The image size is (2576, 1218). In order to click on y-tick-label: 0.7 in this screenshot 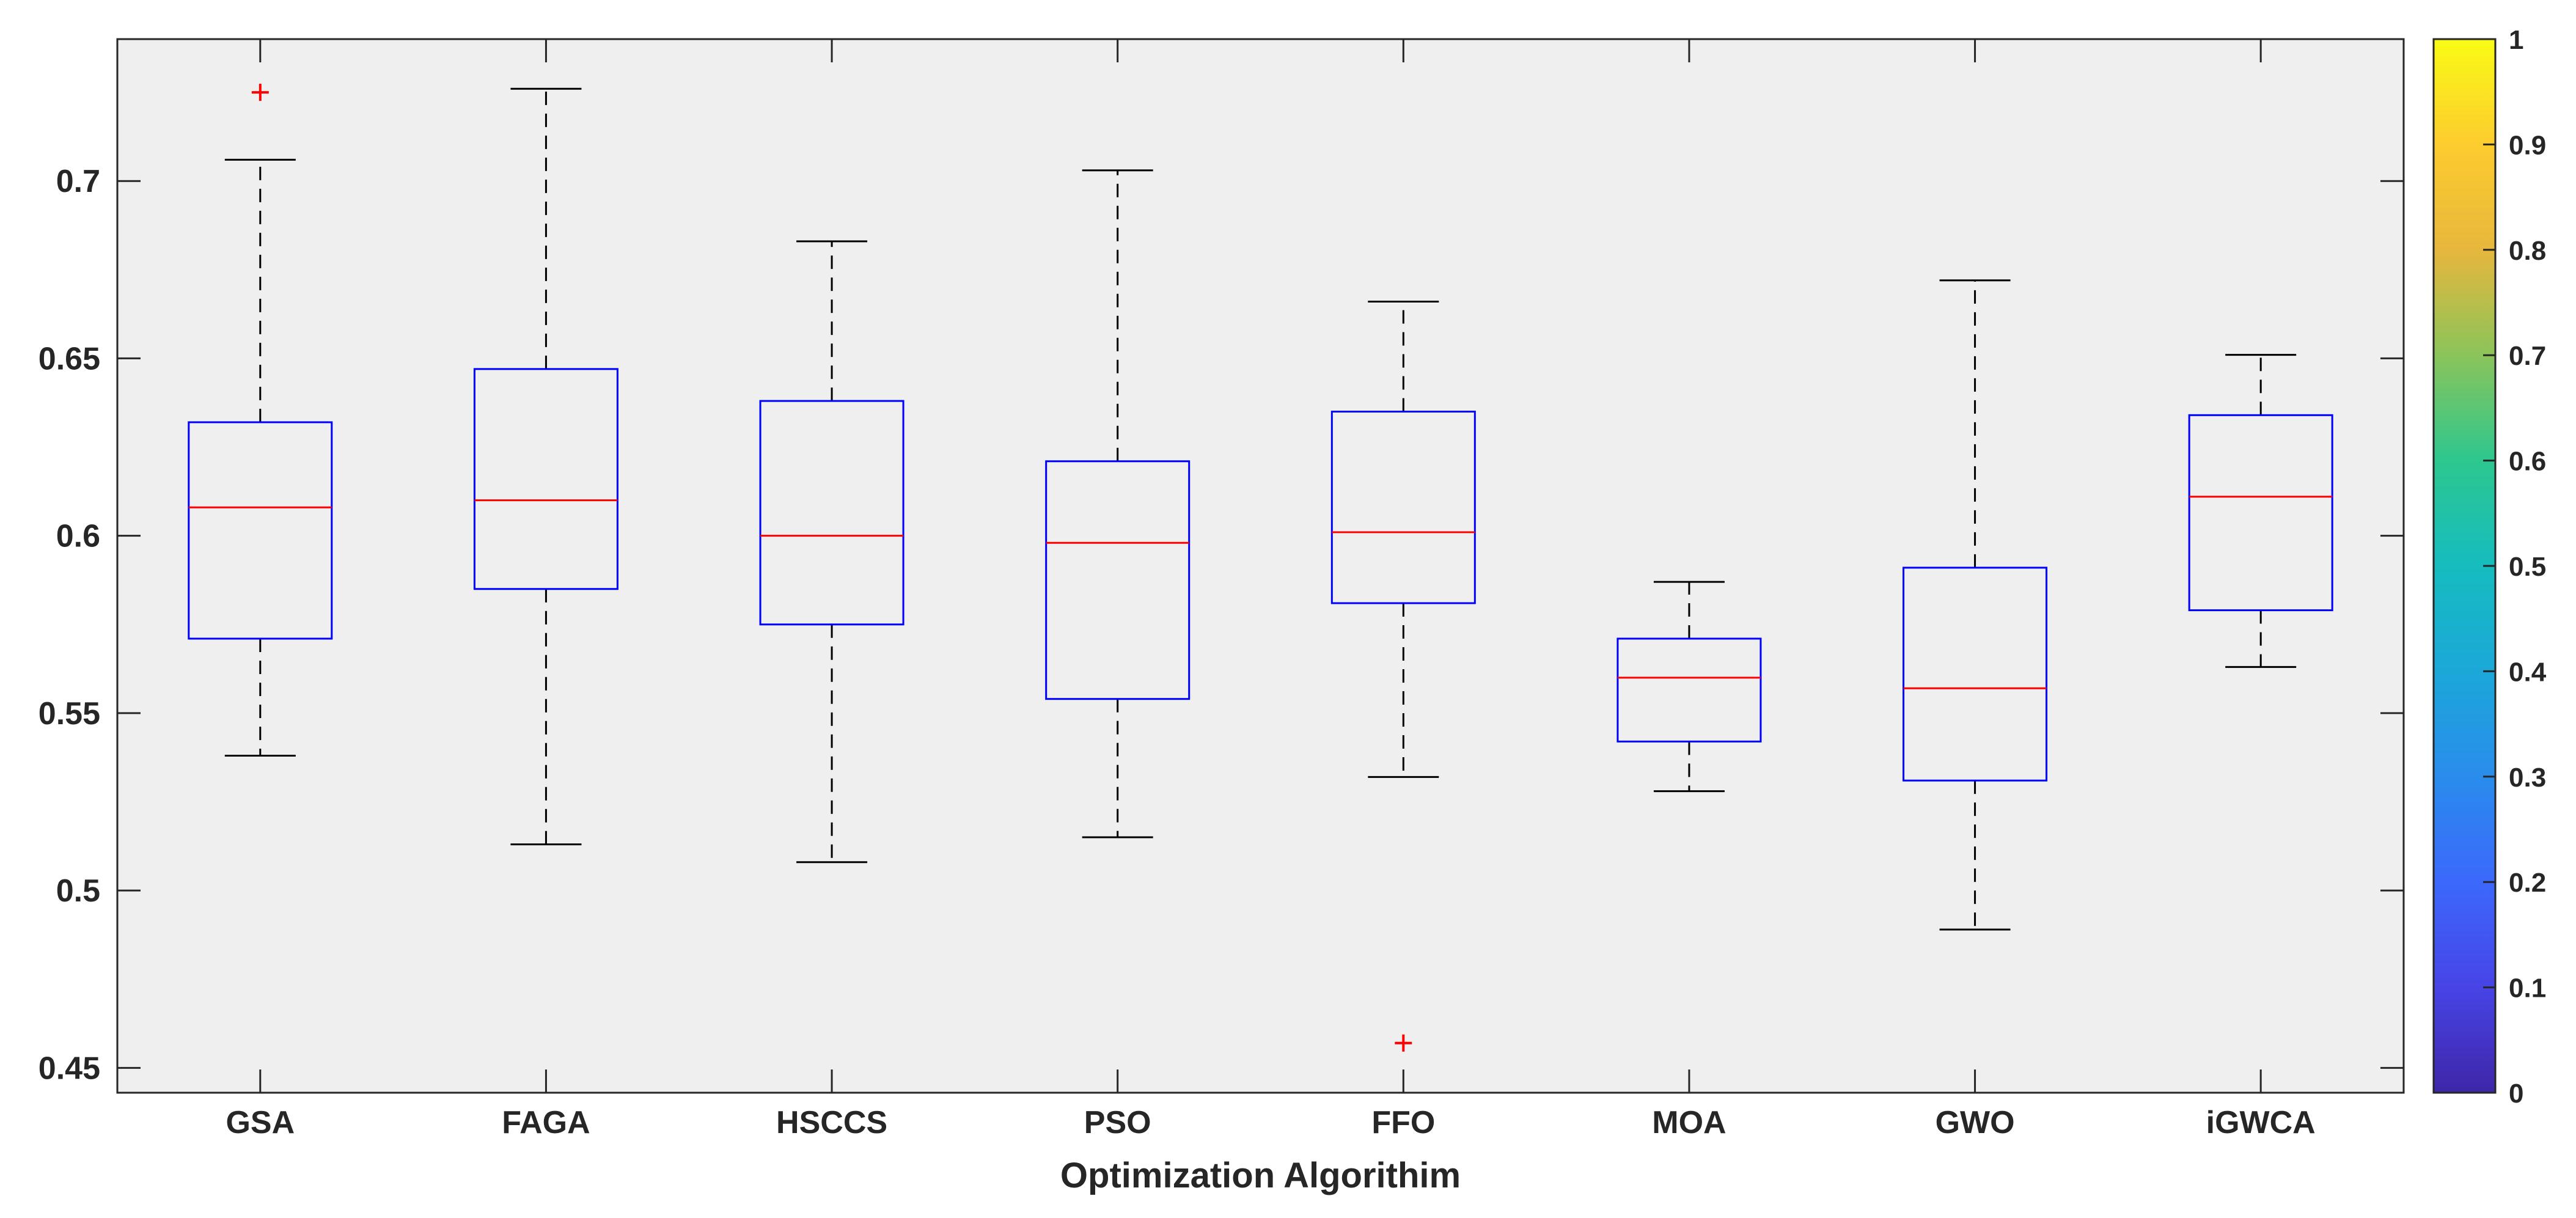, I will do `click(78, 181)`.